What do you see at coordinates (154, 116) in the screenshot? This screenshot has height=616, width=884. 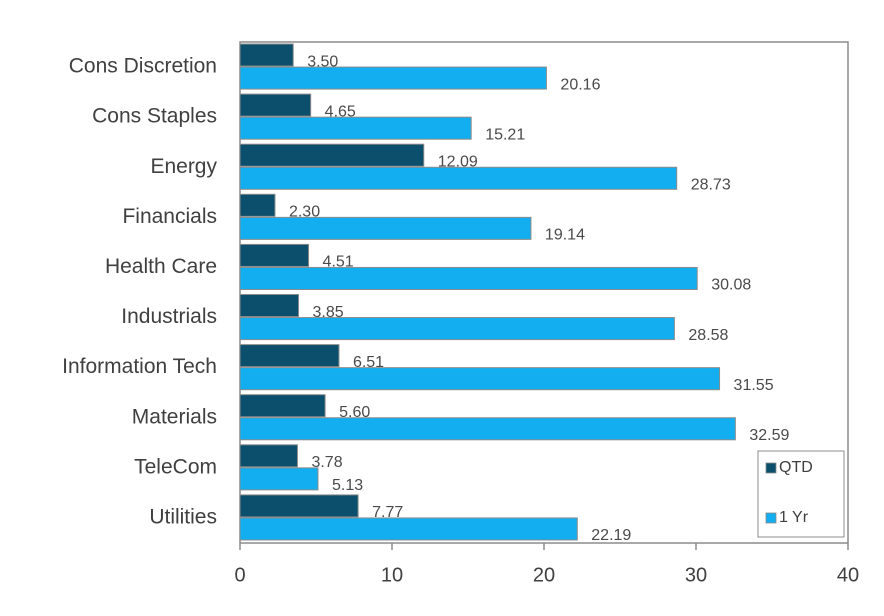 I see `category-label: Cons Staples` at bounding box center [154, 116].